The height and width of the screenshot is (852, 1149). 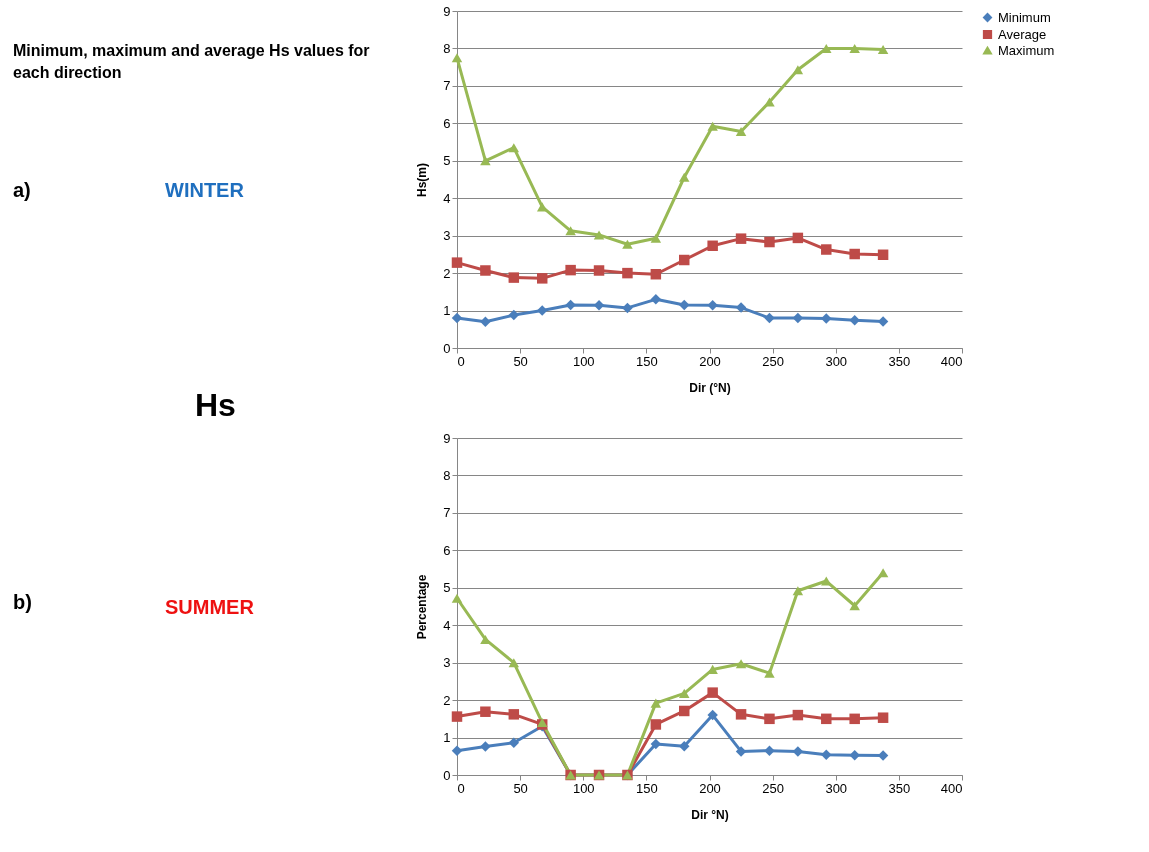 What do you see at coordinates (710, 814) in the screenshot?
I see `x-axis-title: Dir °N)` at bounding box center [710, 814].